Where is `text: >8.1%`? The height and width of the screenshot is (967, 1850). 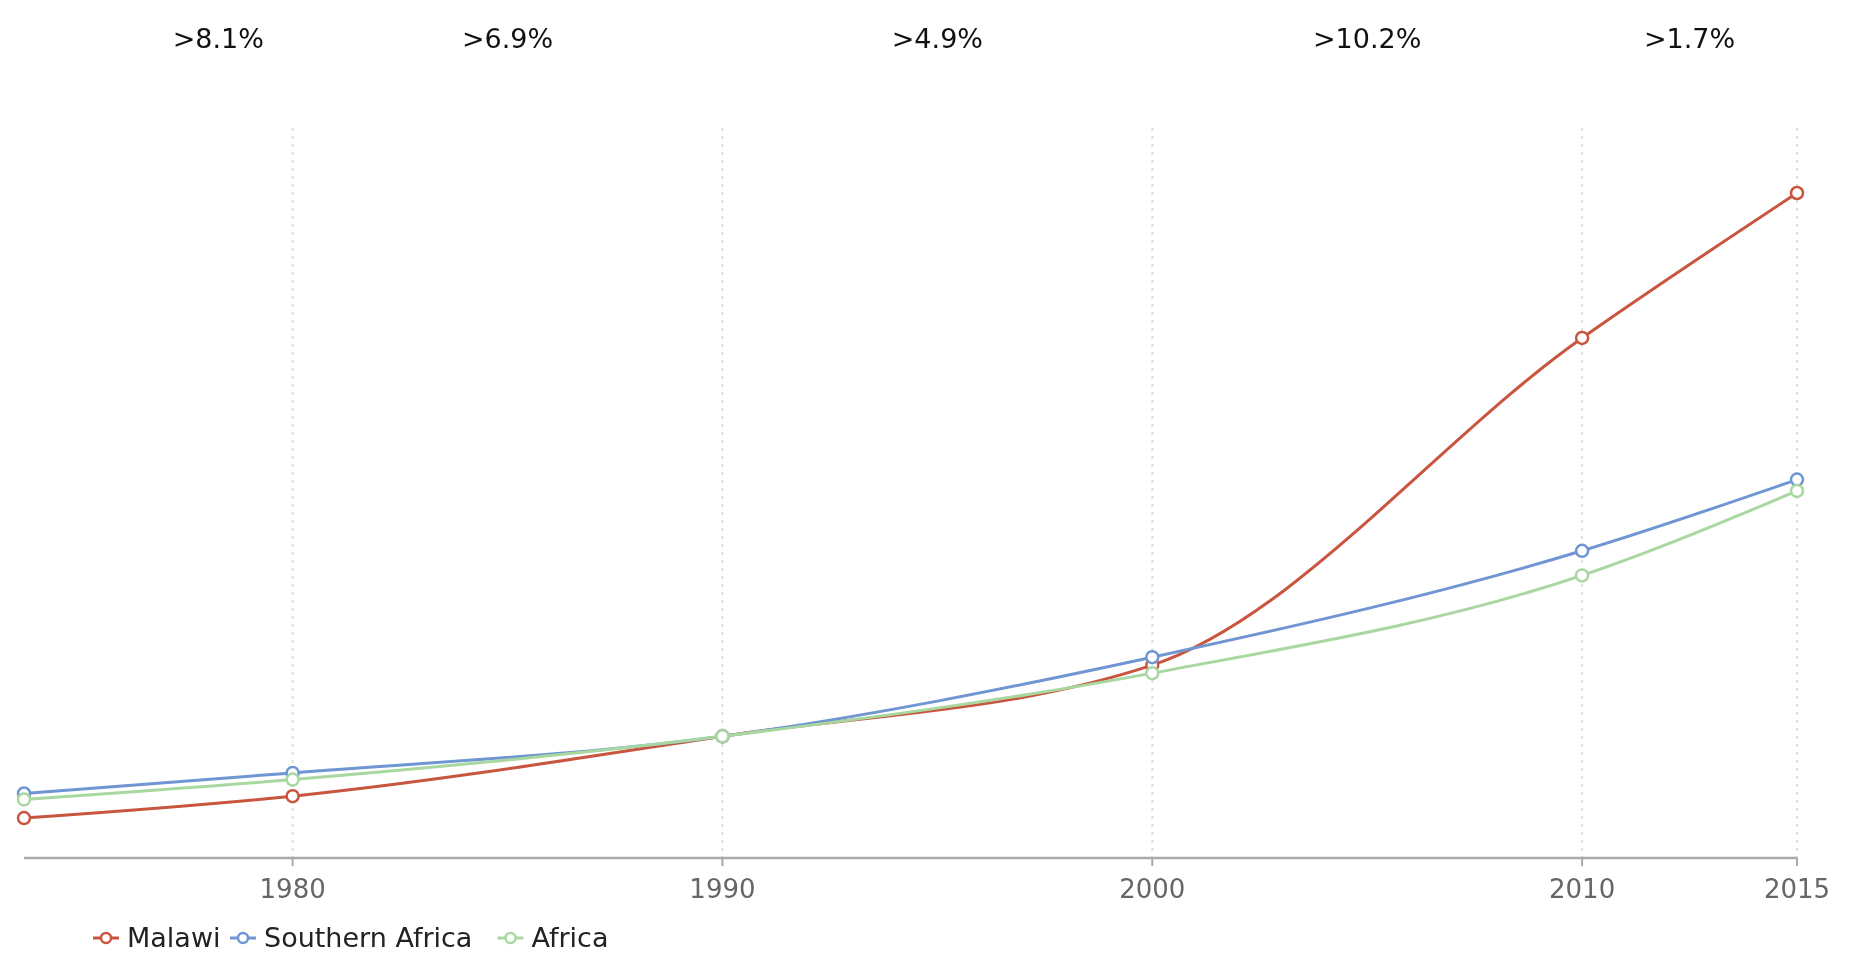 text: >8.1% is located at coordinates (218, 38).